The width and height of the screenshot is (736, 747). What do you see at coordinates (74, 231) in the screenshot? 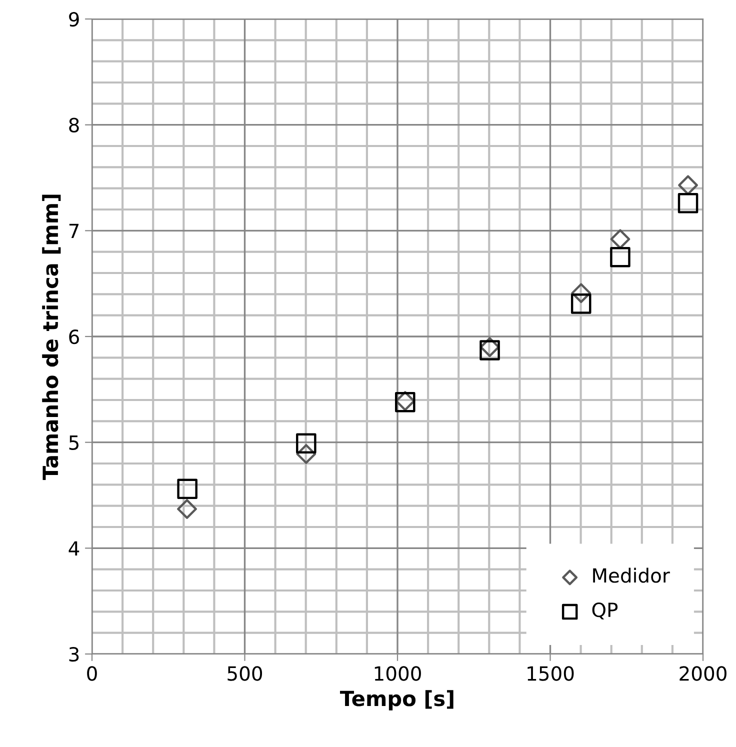
I see `y-tick-label: 7` at bounding box center [74, 231].